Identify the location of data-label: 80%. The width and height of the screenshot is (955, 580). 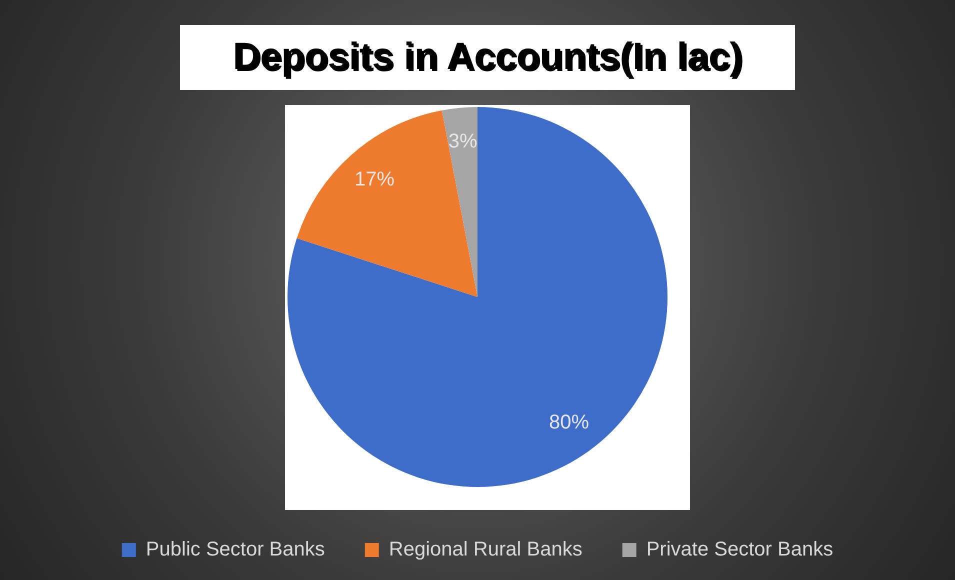
(569, 423).